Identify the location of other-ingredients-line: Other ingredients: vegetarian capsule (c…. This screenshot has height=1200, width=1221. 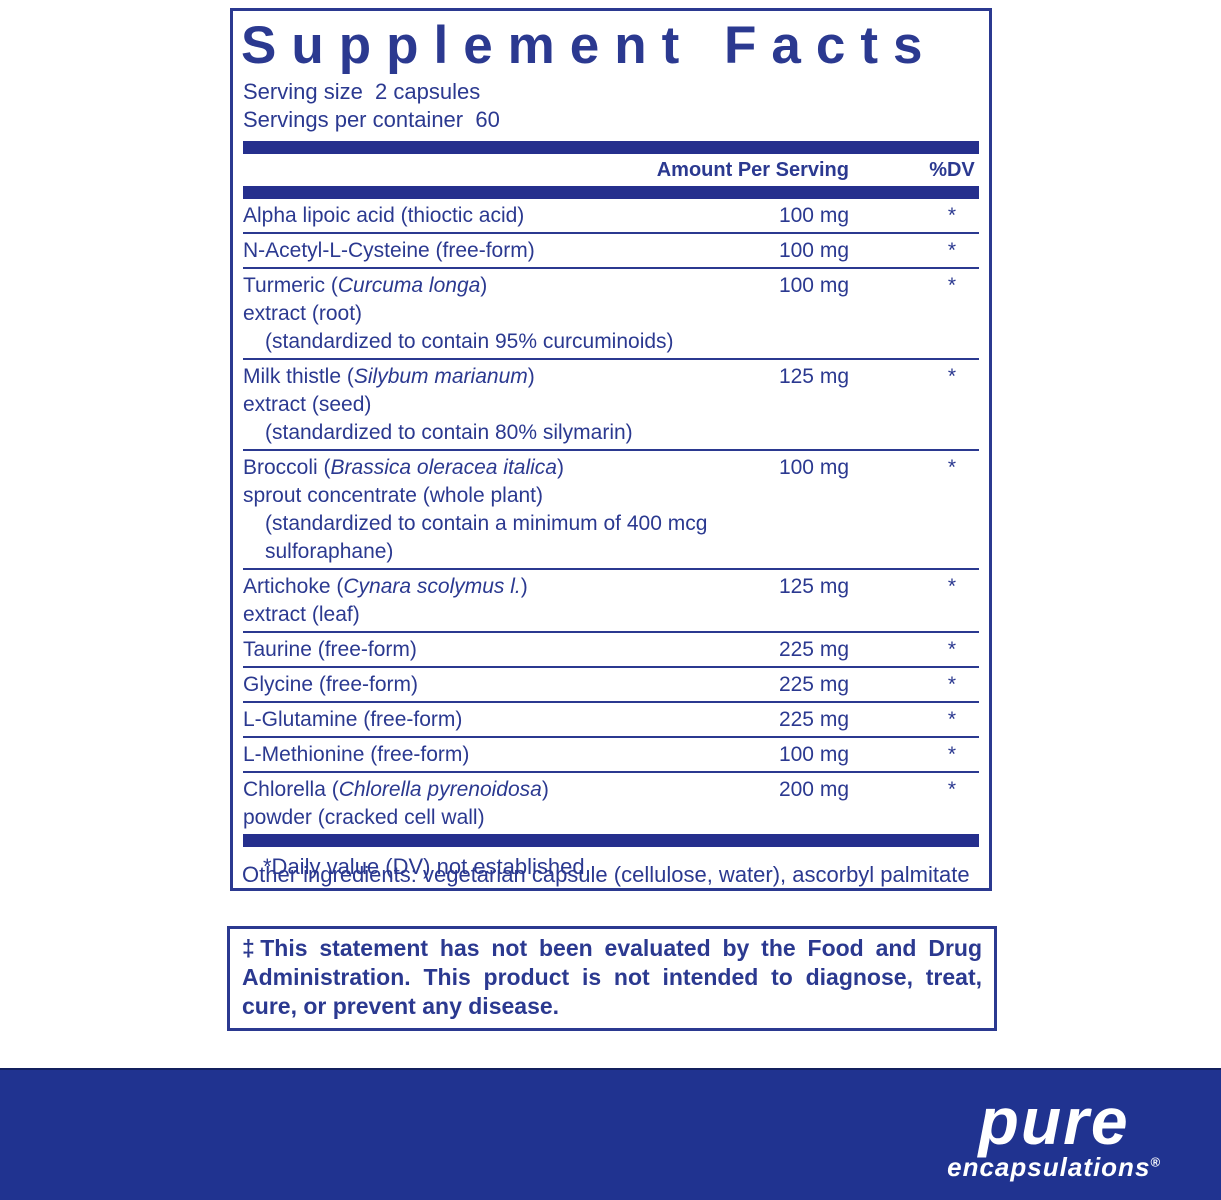
(606, 874).